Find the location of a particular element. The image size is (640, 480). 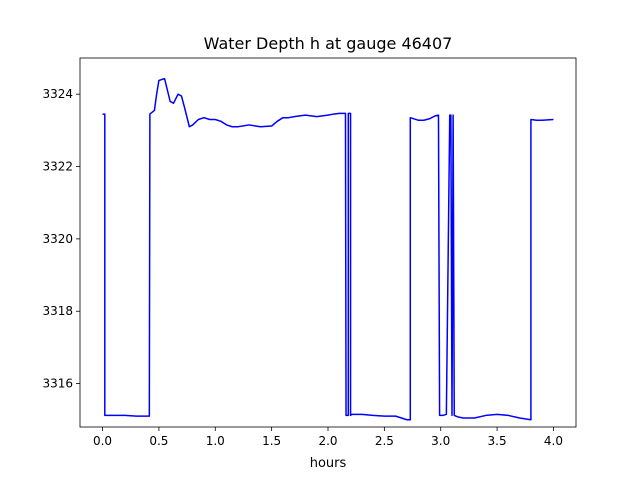

x-tick-label: 0.0 is located at coordinates (102, 441).